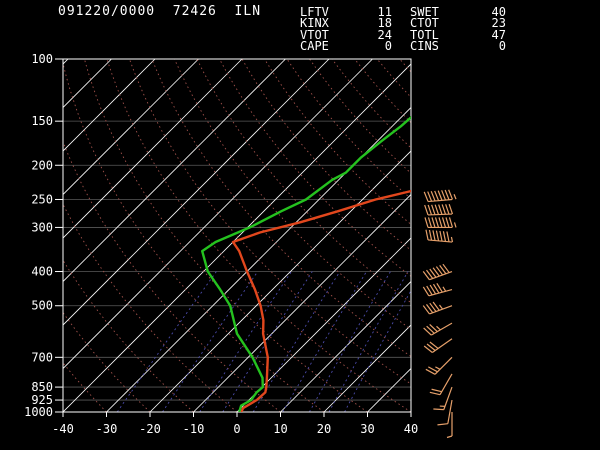 The image size is (600, 450). What do you see at coordinates (248, 11) in the screenshot?
I see `station-name: ILN` at bounding box center [248, 11].